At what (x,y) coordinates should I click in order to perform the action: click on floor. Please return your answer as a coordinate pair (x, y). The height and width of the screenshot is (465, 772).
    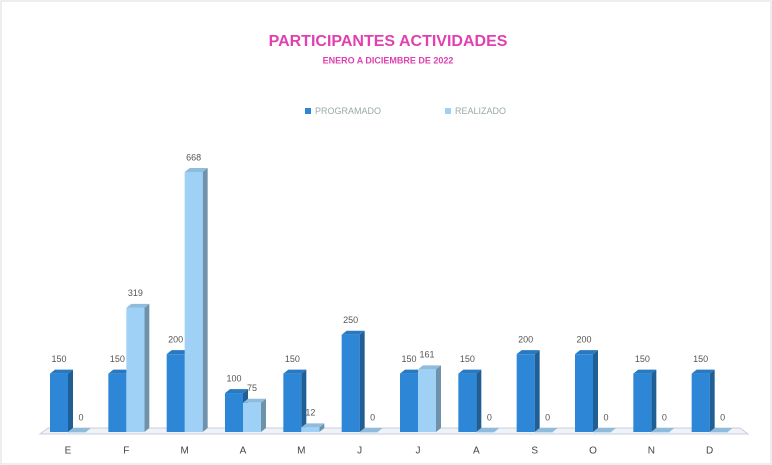
    Looking at the image, I should click on (394, 431).